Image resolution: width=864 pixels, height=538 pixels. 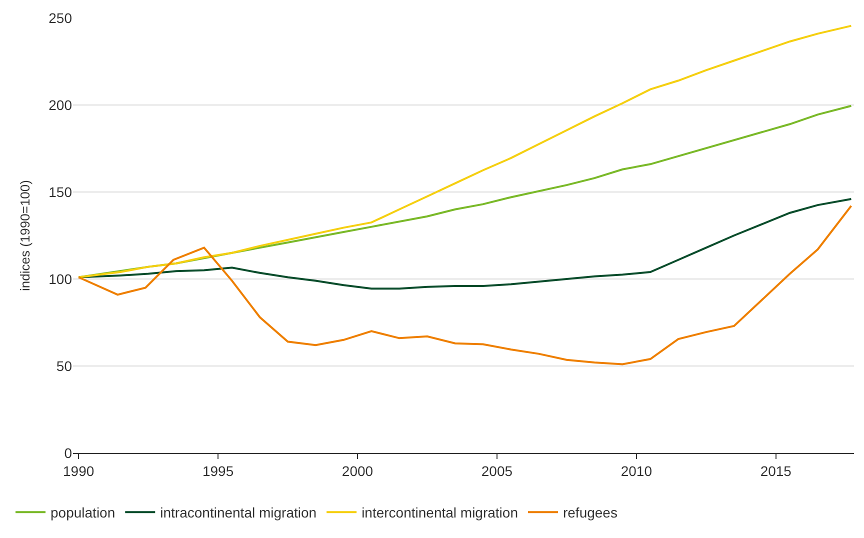 I want to click on y-tick-label: 100, so click(x=60, y=278).